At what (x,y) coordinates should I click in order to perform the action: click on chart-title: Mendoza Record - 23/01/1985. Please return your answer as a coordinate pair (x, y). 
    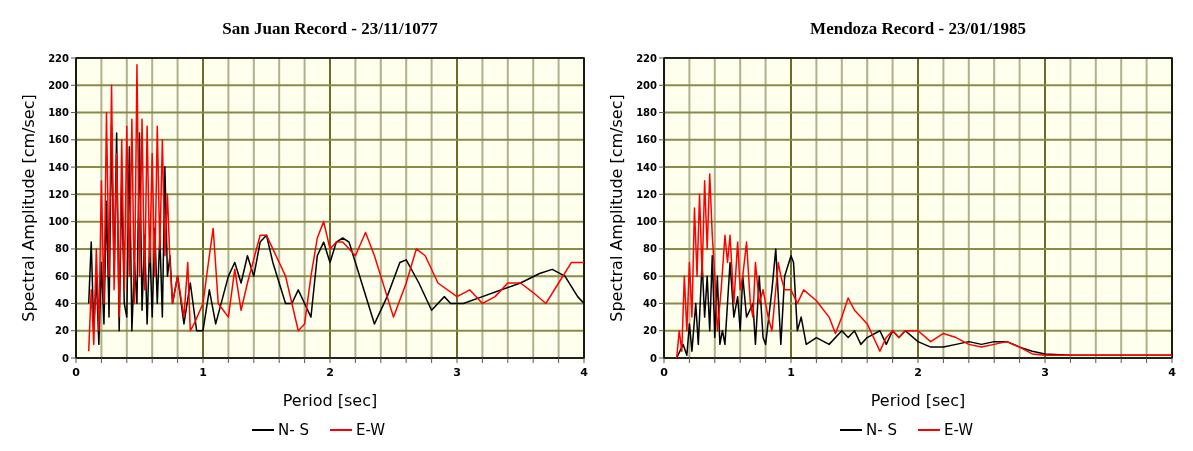
    Looking at the image, I should click on (918, 28).